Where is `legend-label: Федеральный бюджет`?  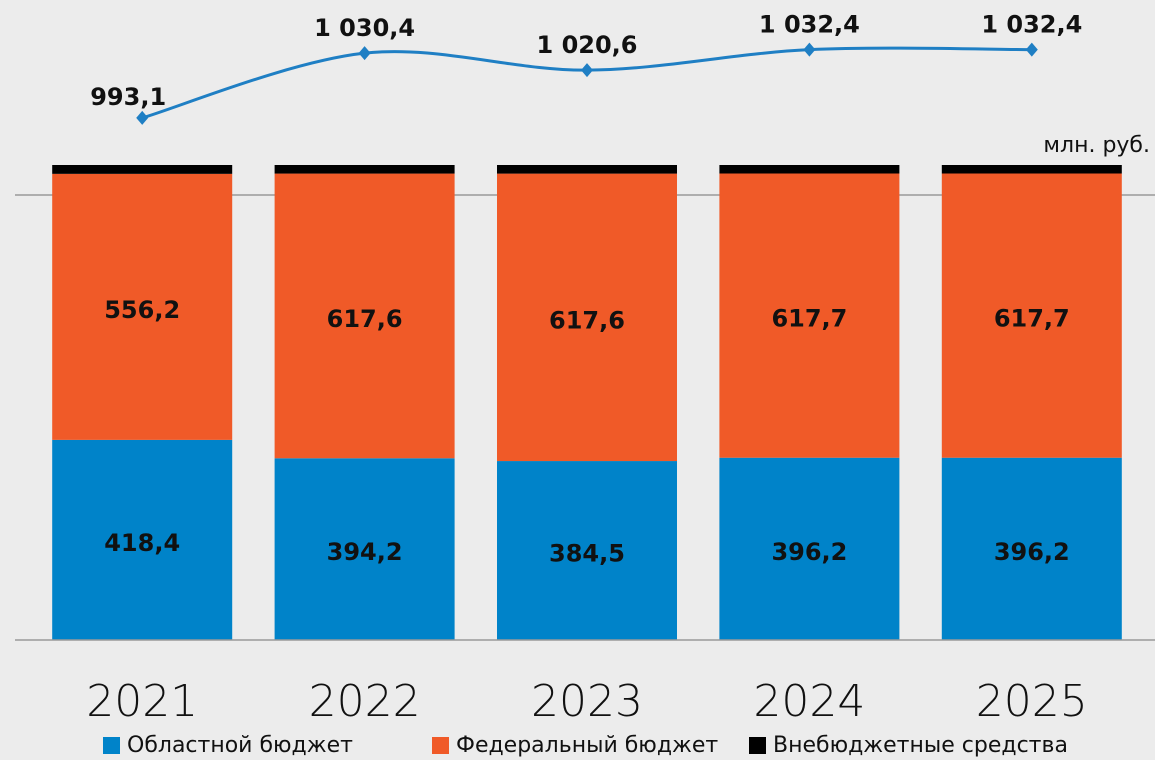 legend-label: Федеральный бюджет is located at coordinates (587, 745).